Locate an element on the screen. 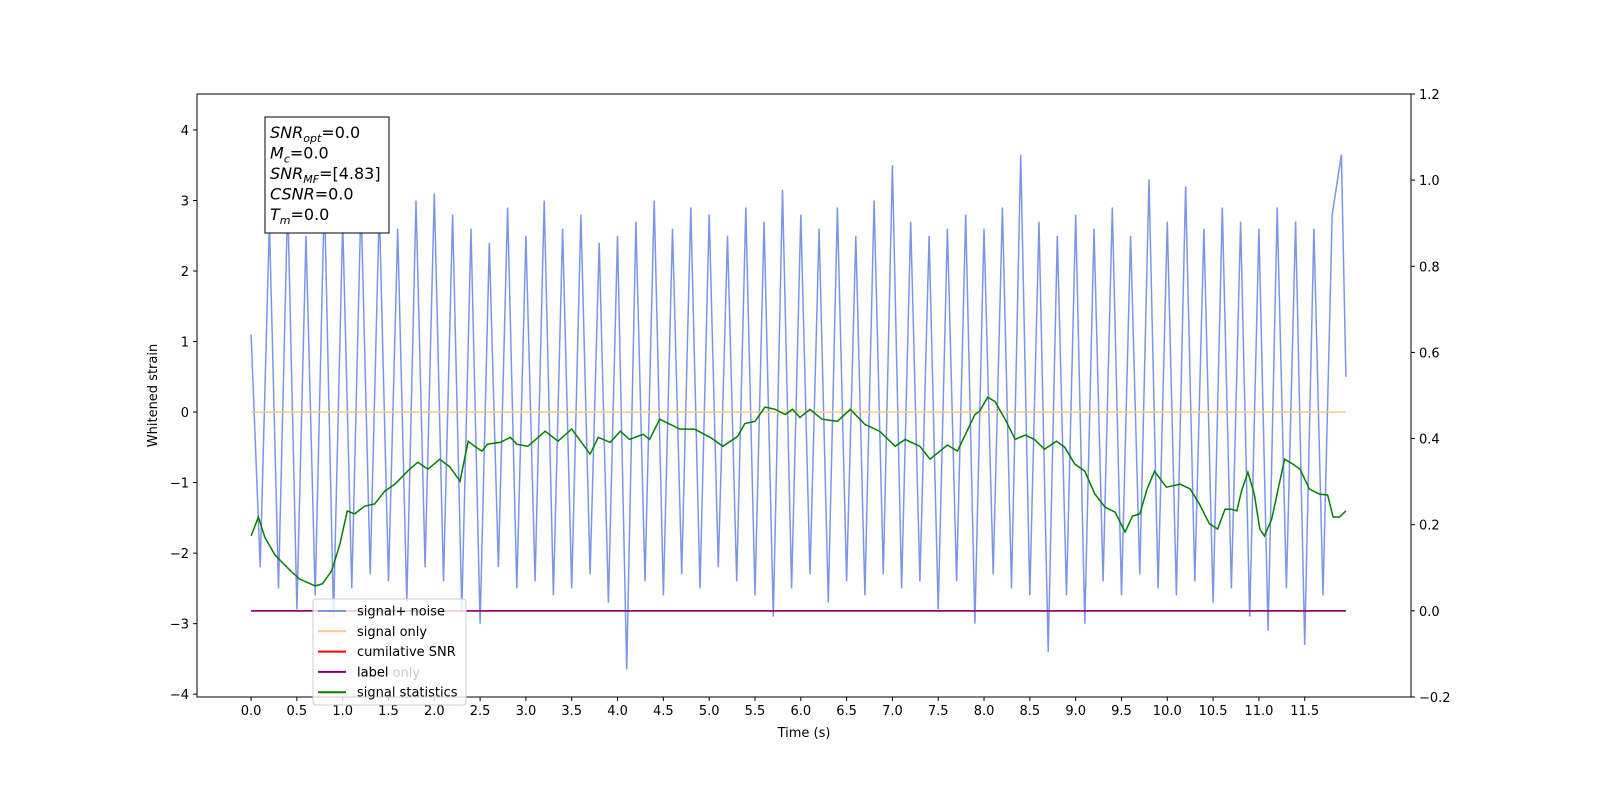  x-tick-label: 2.5 is located at coordinates (480, 711).